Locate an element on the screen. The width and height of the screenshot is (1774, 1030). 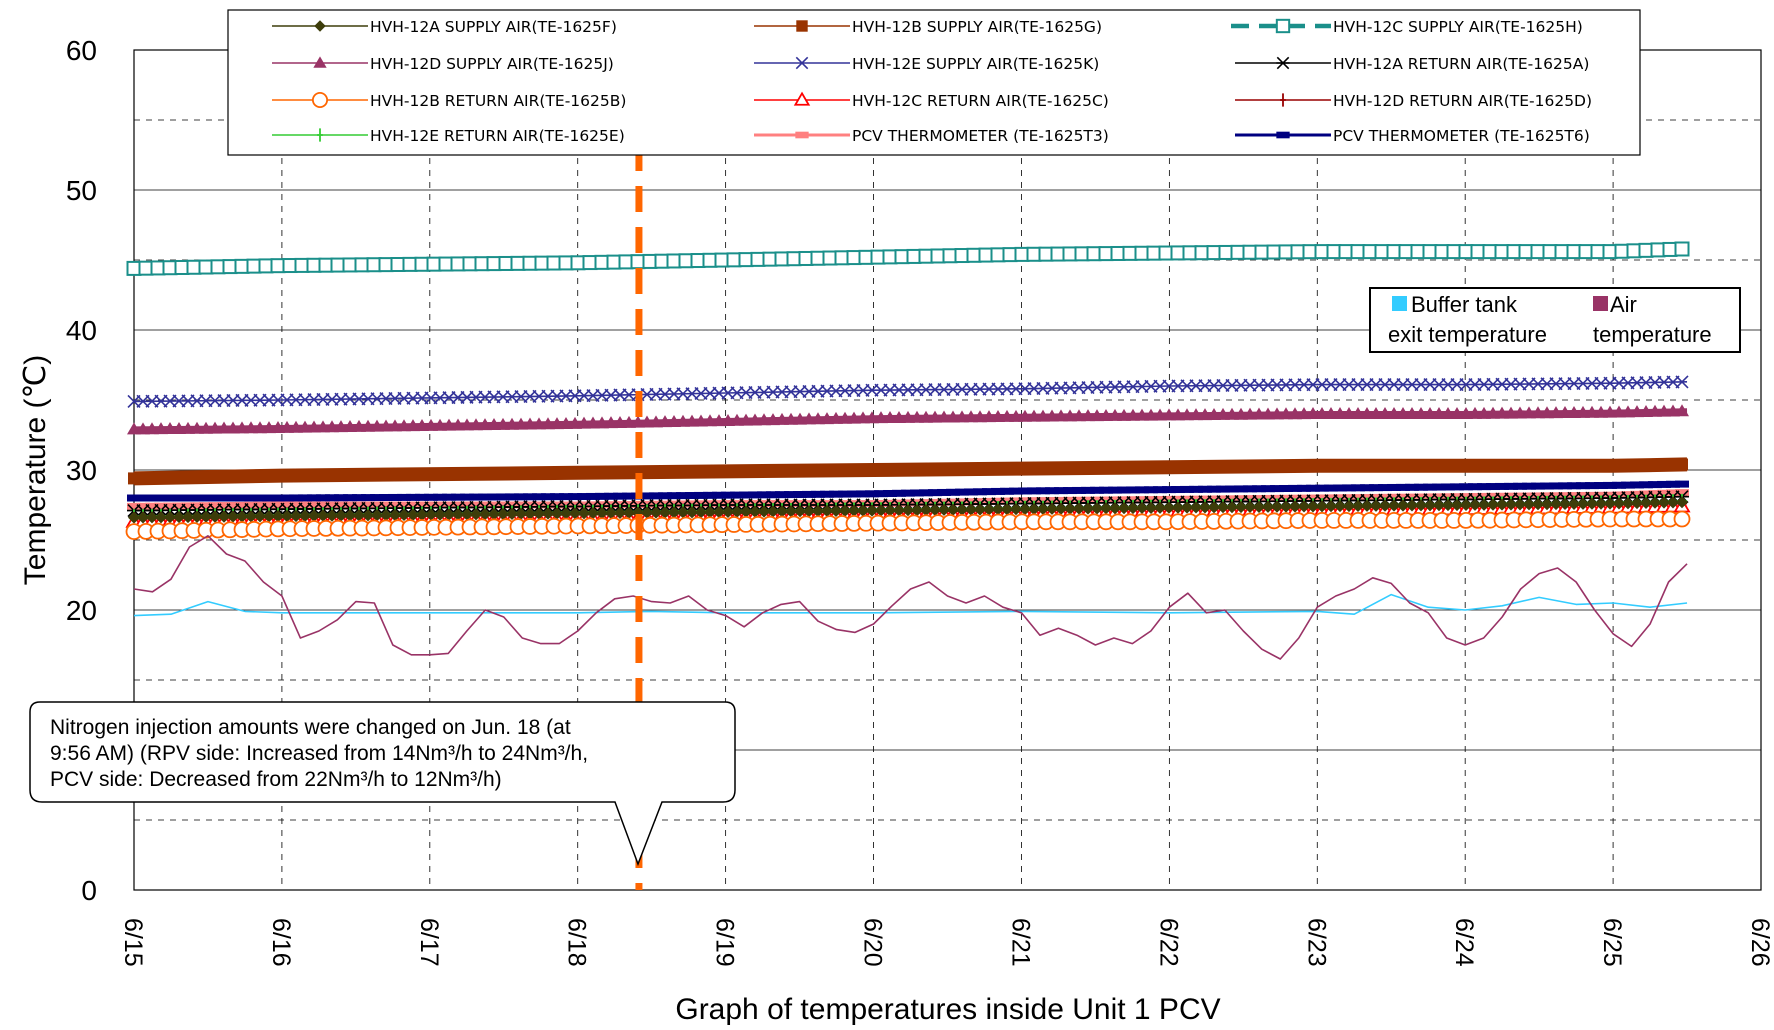
y-tick-label: 60 is located at coordinates (81, 50).